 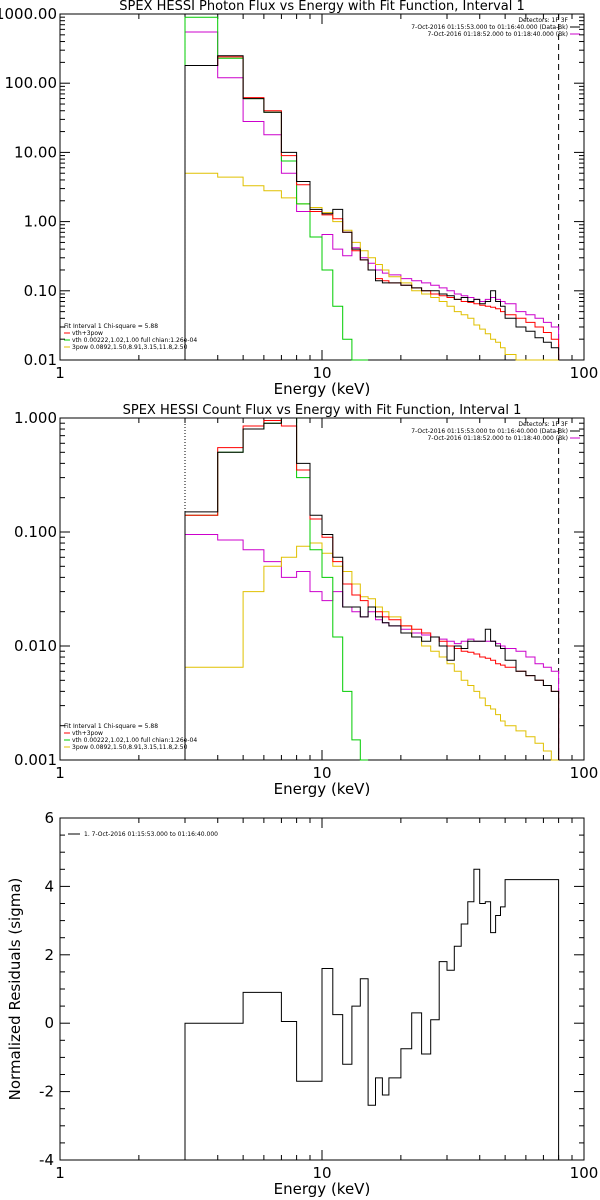 I want to click on y-tick-label: 4, so click(x=49, y=886).